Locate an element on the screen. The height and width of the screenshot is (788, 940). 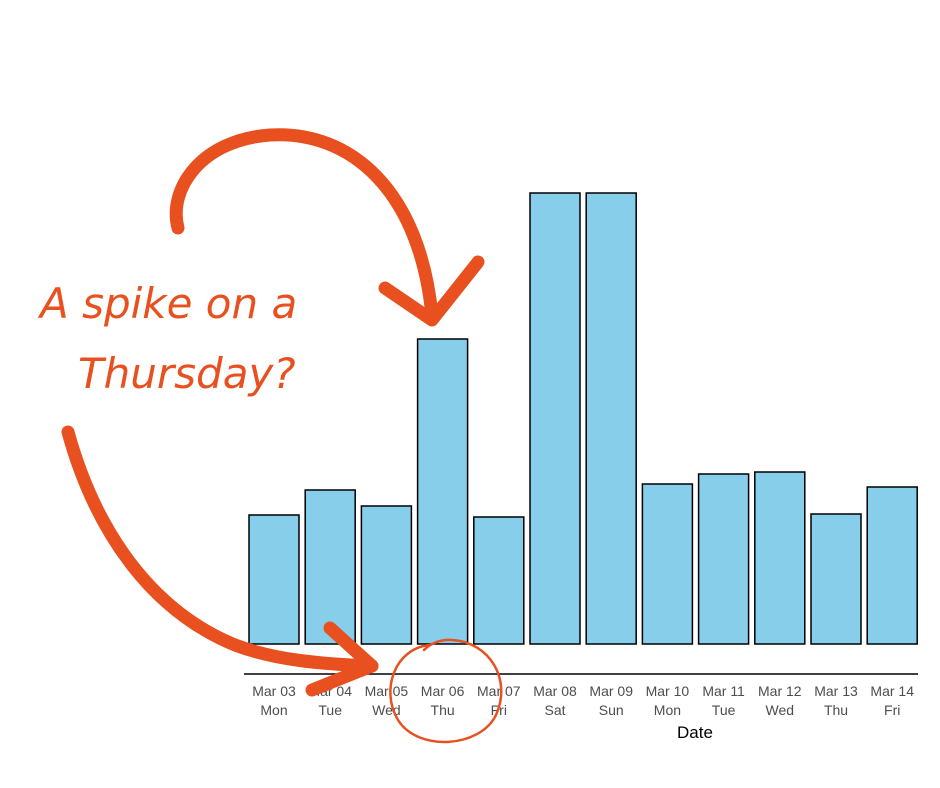
x-tick-date: Mar 03 is located at coordinates (274, 691).